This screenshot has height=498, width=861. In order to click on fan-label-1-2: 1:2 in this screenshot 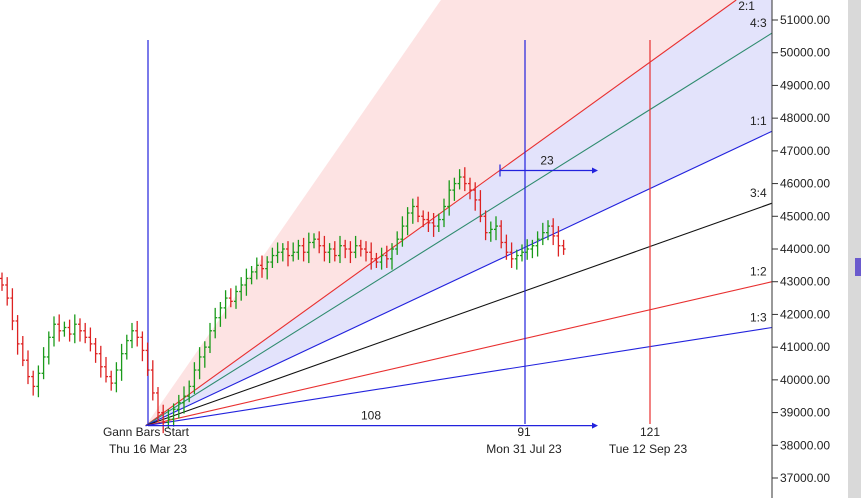, I will do `click(758, 272)`.